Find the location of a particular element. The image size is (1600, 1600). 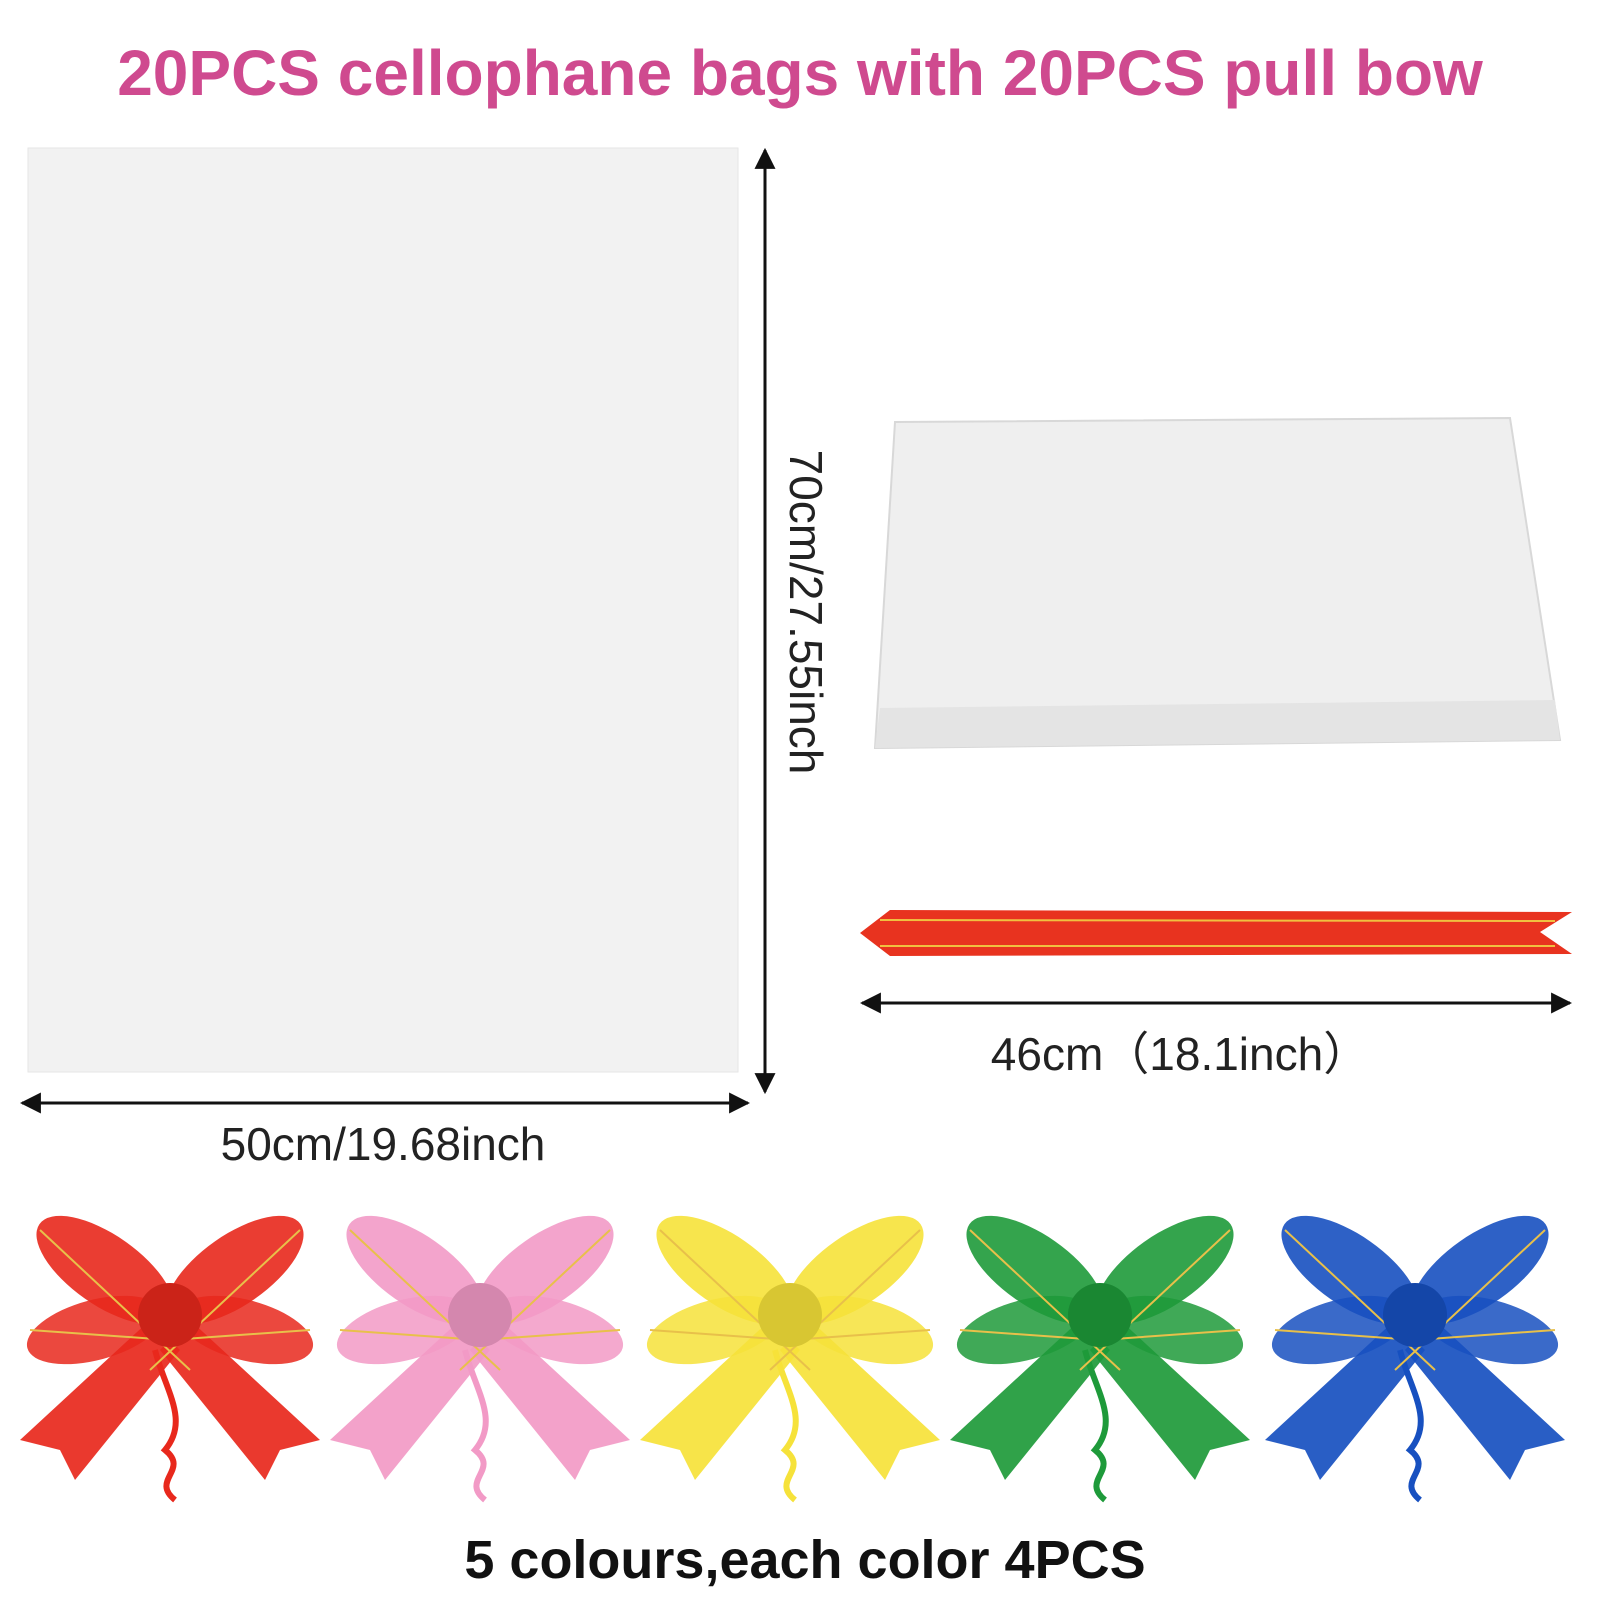

yellow-bow is located at coordinates (789, 1347).